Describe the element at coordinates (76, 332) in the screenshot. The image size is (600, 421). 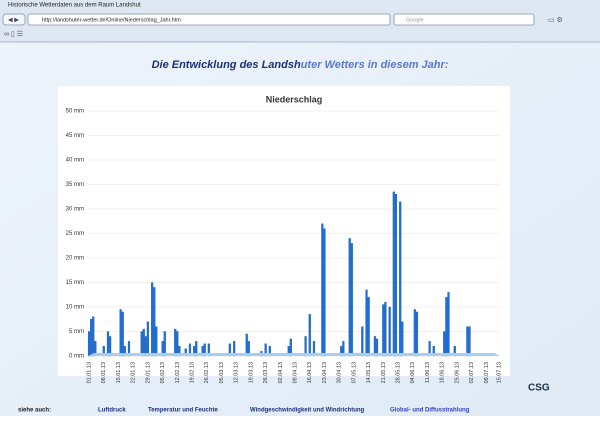
I see `y-tick-label: 5 mm` at that location.